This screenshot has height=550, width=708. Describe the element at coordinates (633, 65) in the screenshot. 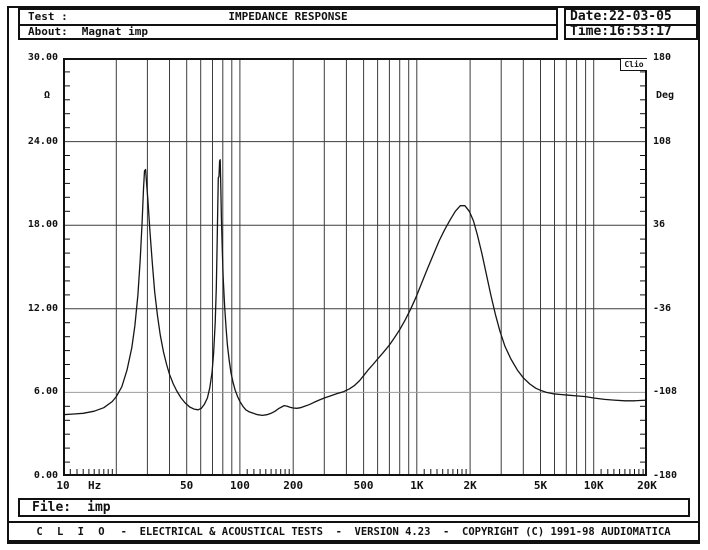

I see `clio-watermark: Clio` at that location.